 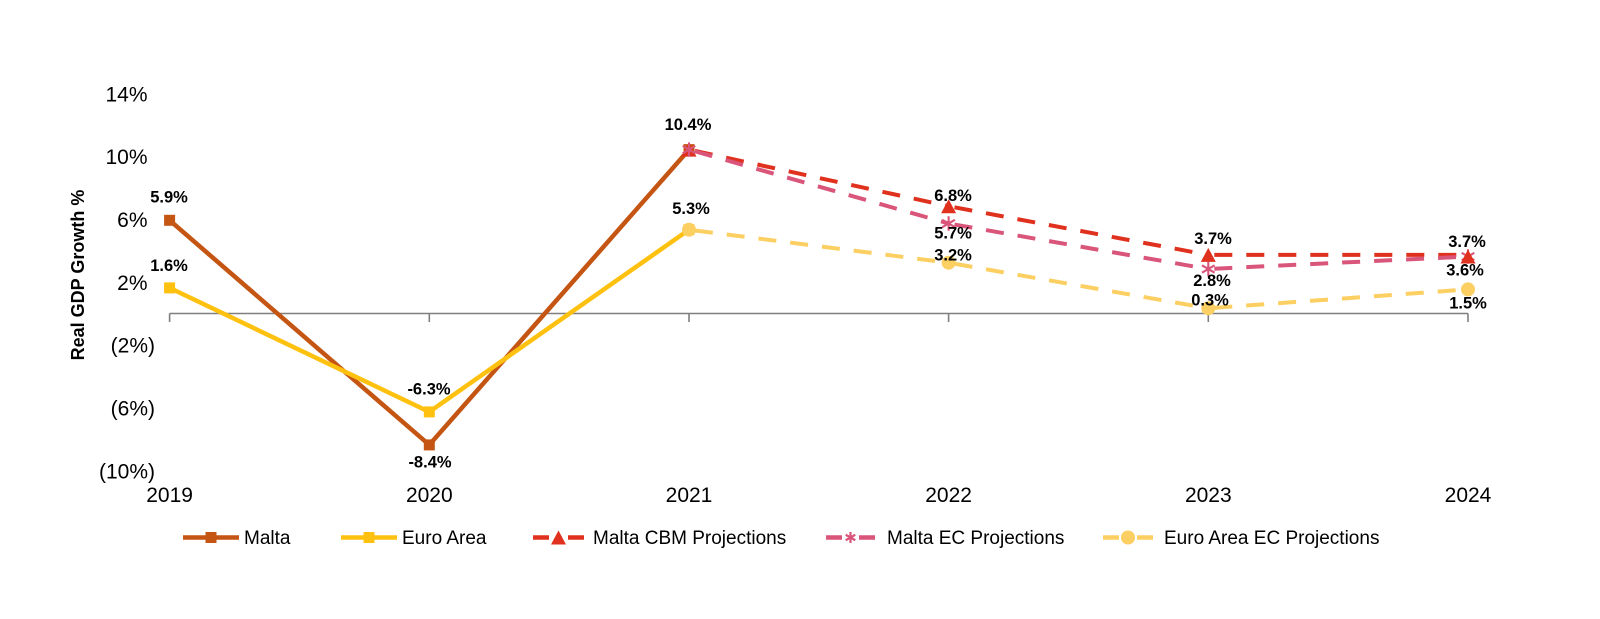 I want to click on svg-text: 2.8%, so click(x=1212, y=281).